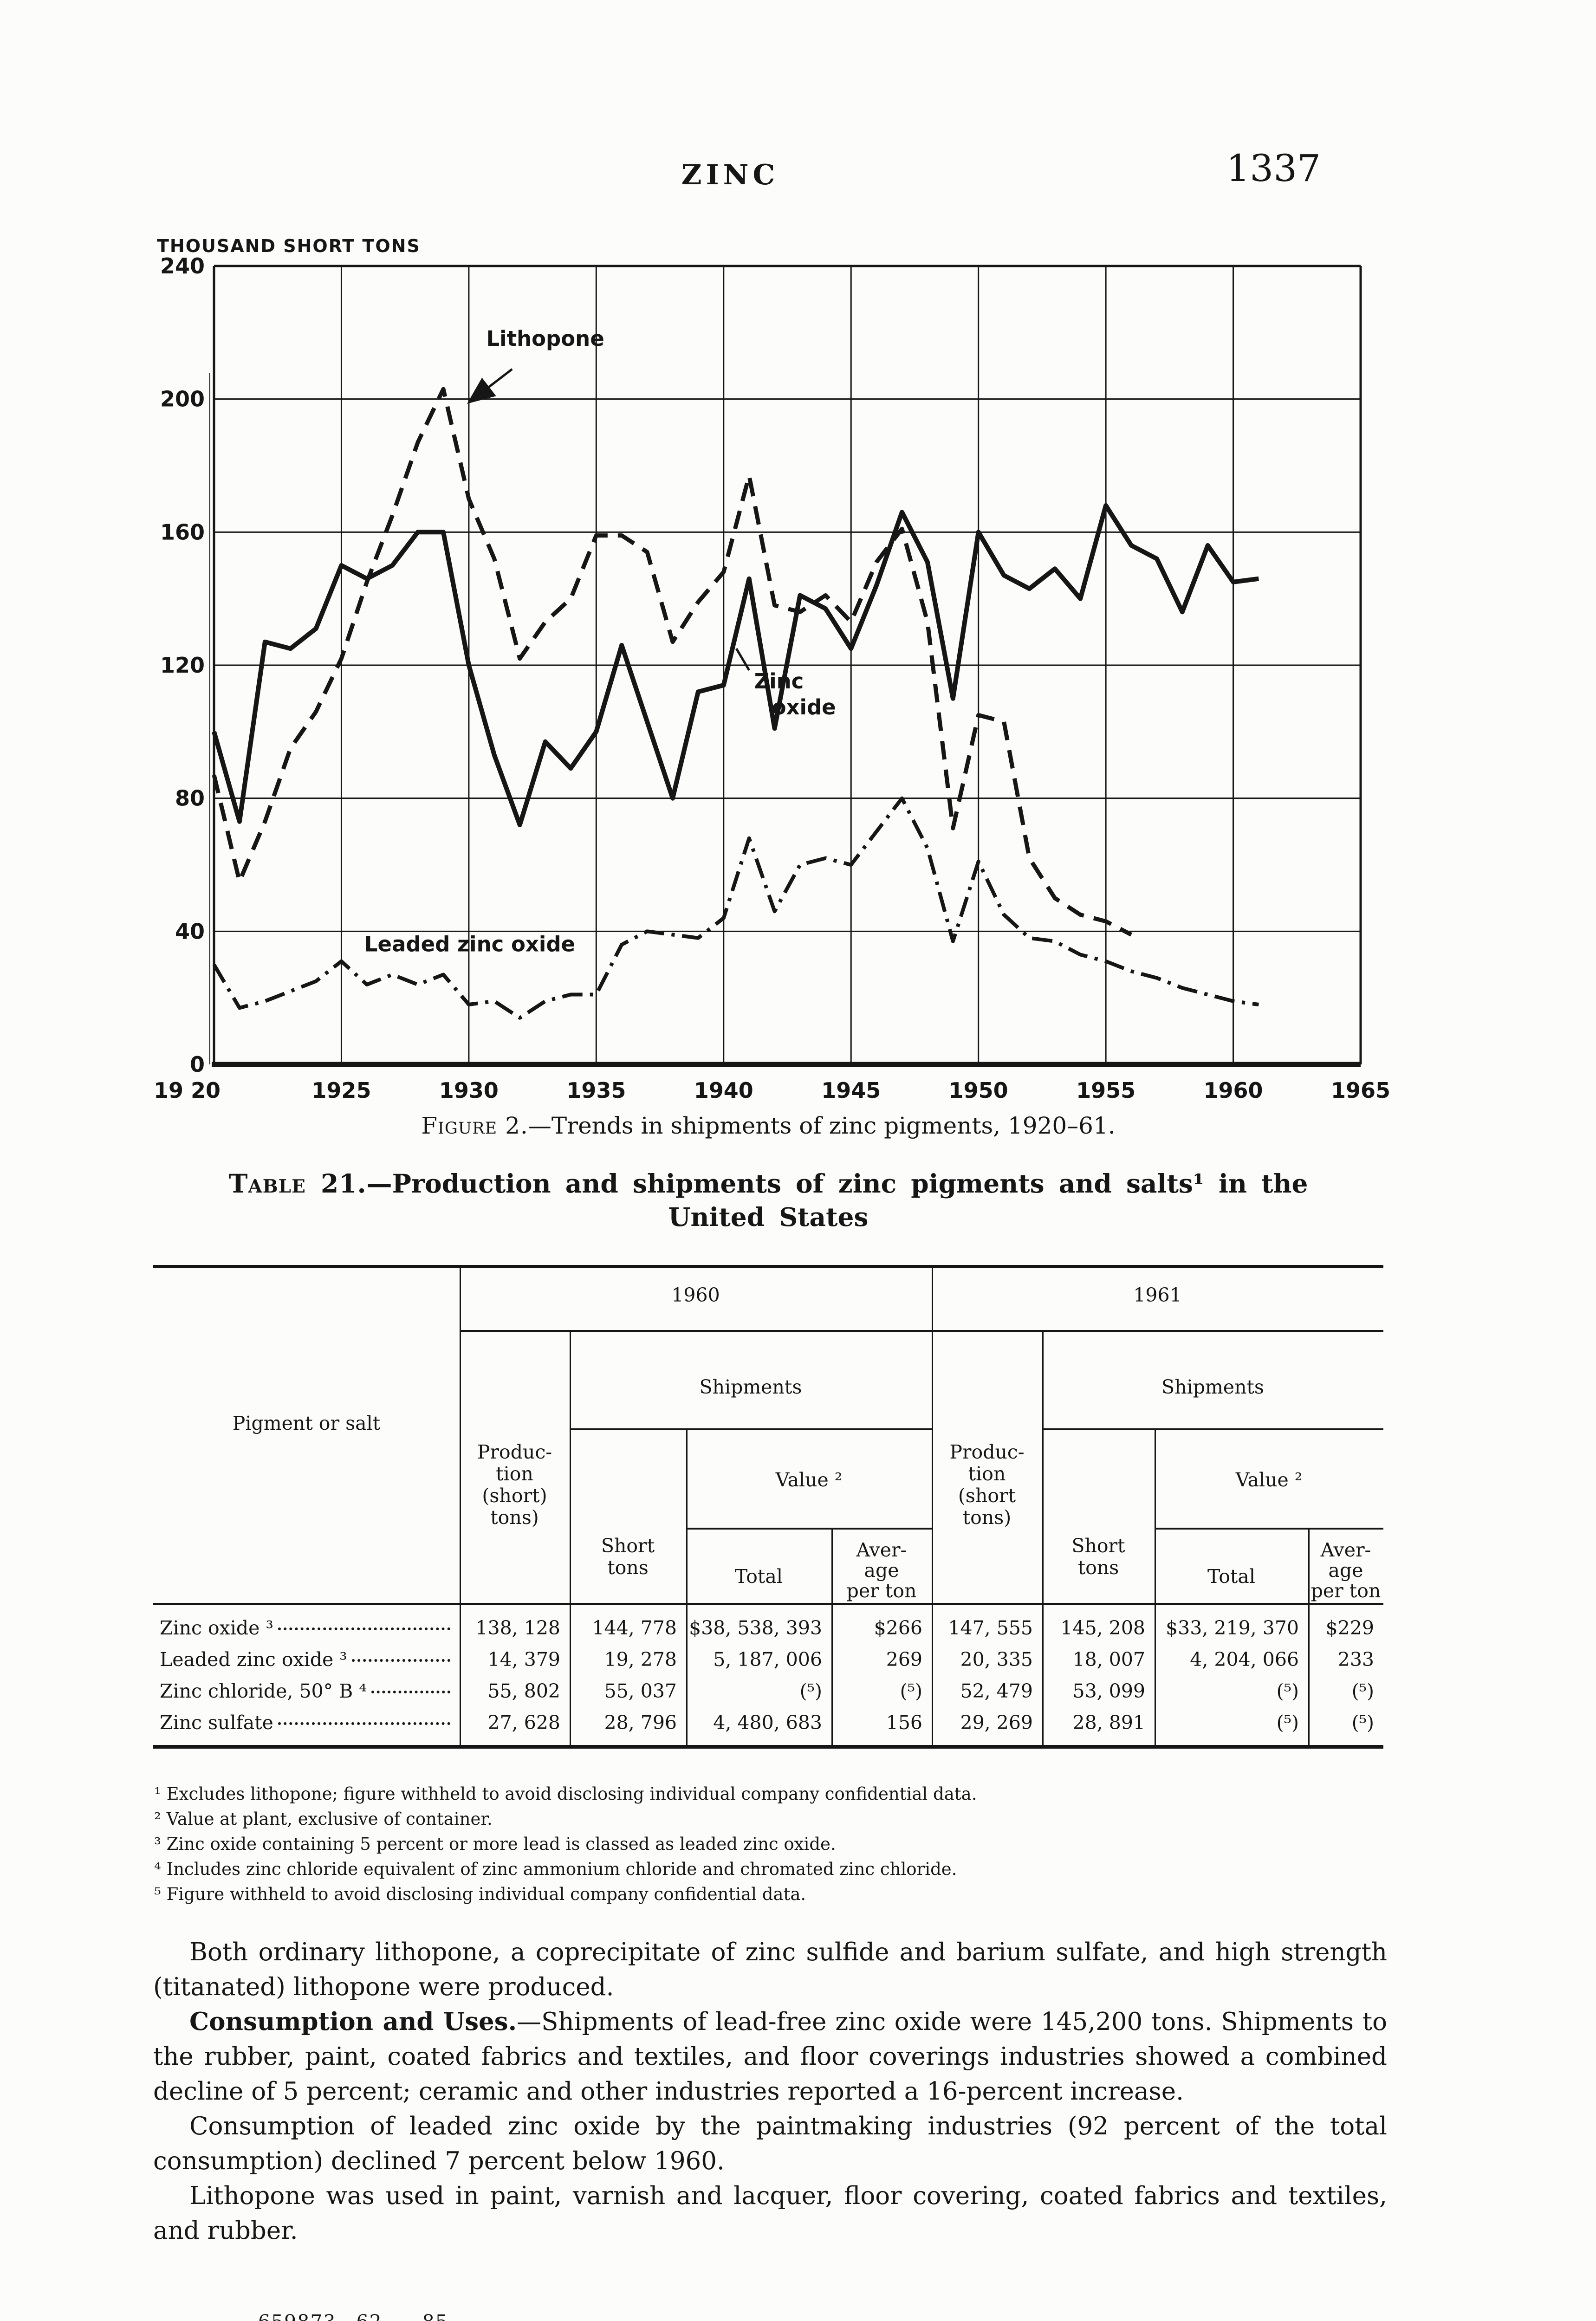 Image resolution: width=1596 pixels, height=2321 pixels. I want to click on table-cell: 18, 007, so click(1109, 1659).